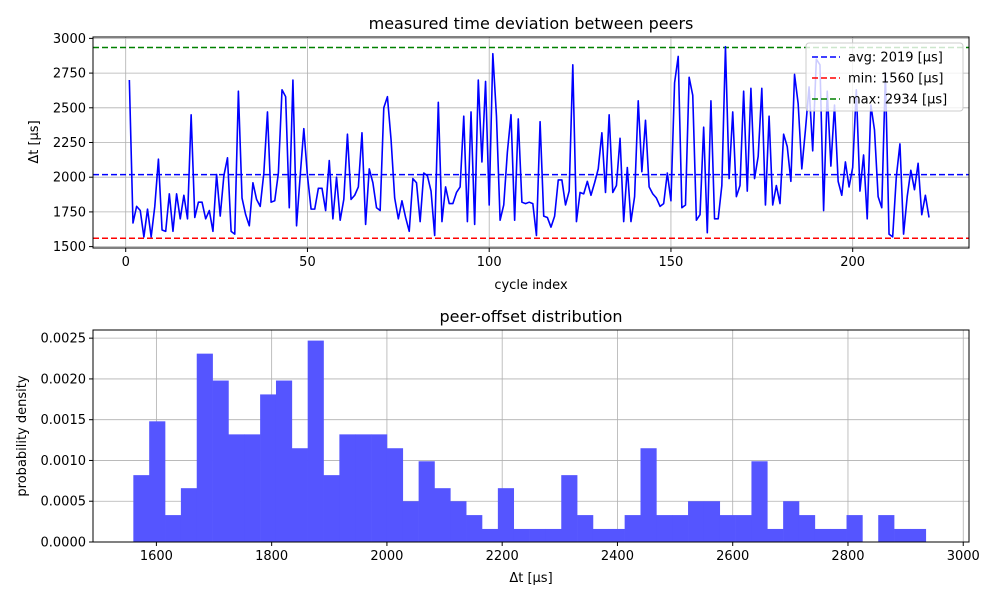 The height and width of the screenshot is (600, 1000). I want to click on legend-entry: min: 1560 [µs], so click(895, 79).